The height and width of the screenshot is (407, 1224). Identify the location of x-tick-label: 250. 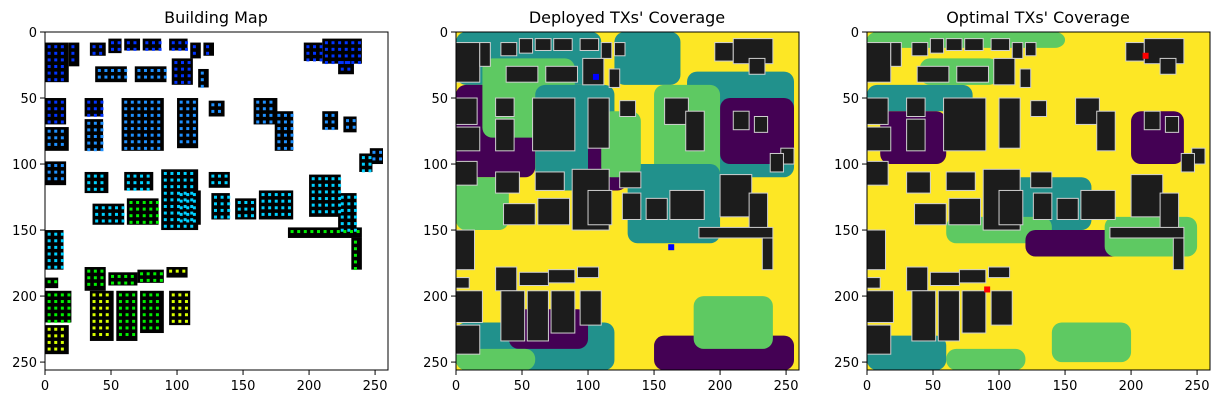
(1197, 386).